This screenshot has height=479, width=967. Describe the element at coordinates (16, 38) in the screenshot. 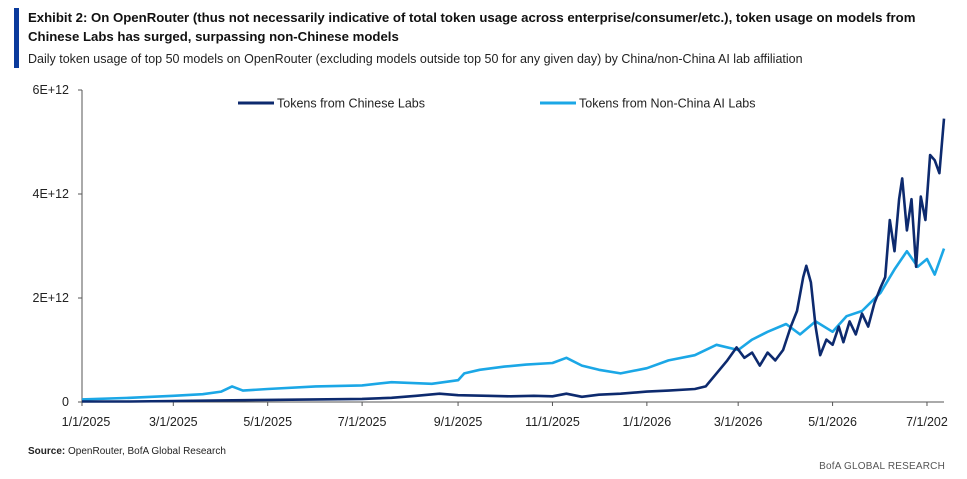

I see `title-accent-bar` at that location.